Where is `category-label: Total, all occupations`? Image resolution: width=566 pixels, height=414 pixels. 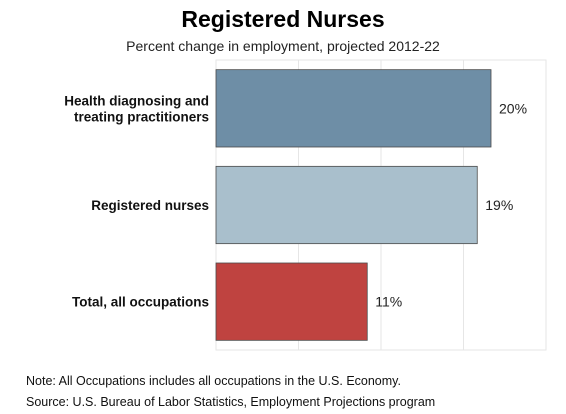
category-label: Total, all occupations is located at coordinates (140, 302).